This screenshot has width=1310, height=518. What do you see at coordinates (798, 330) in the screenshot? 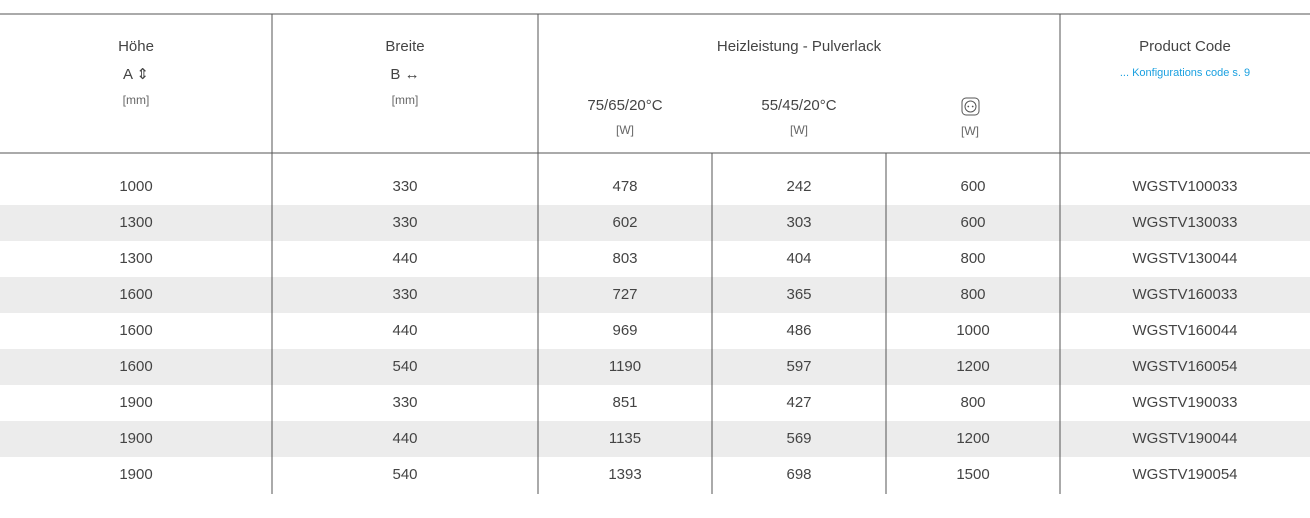
I see `table-cell: 486` at bounding box center [798, 330].